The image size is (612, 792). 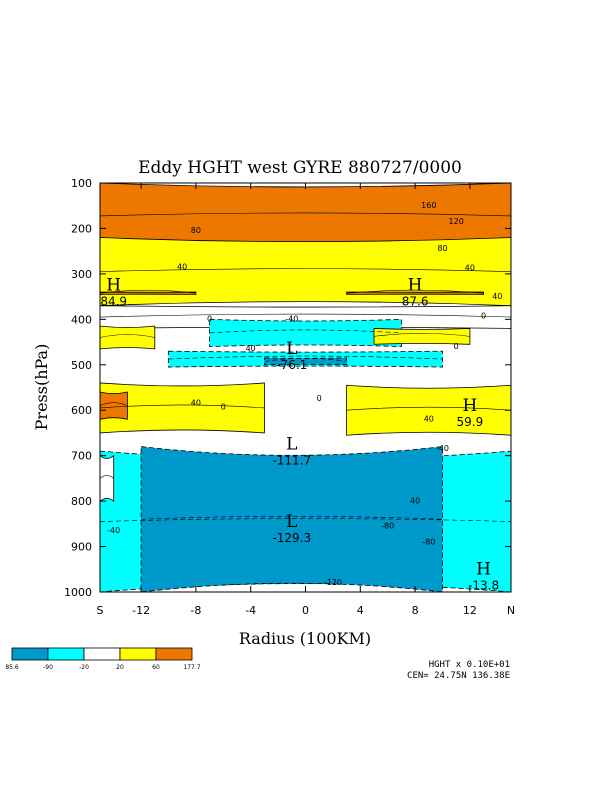 I want to click on y-tick-label: 700, so click(x=81, y=456).